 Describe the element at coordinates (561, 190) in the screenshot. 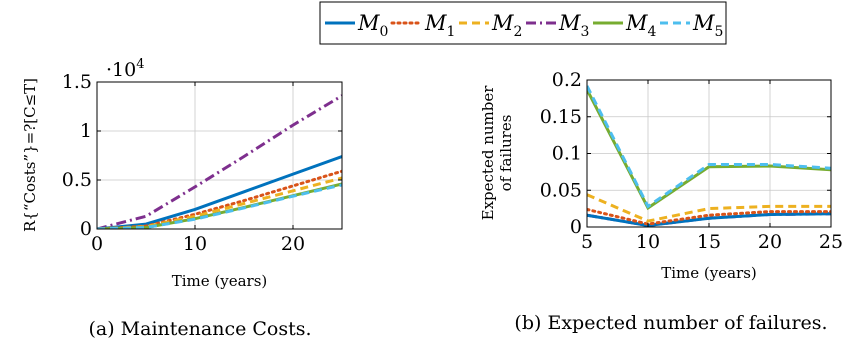

I see `y-tick-label: 0.05` at that location.